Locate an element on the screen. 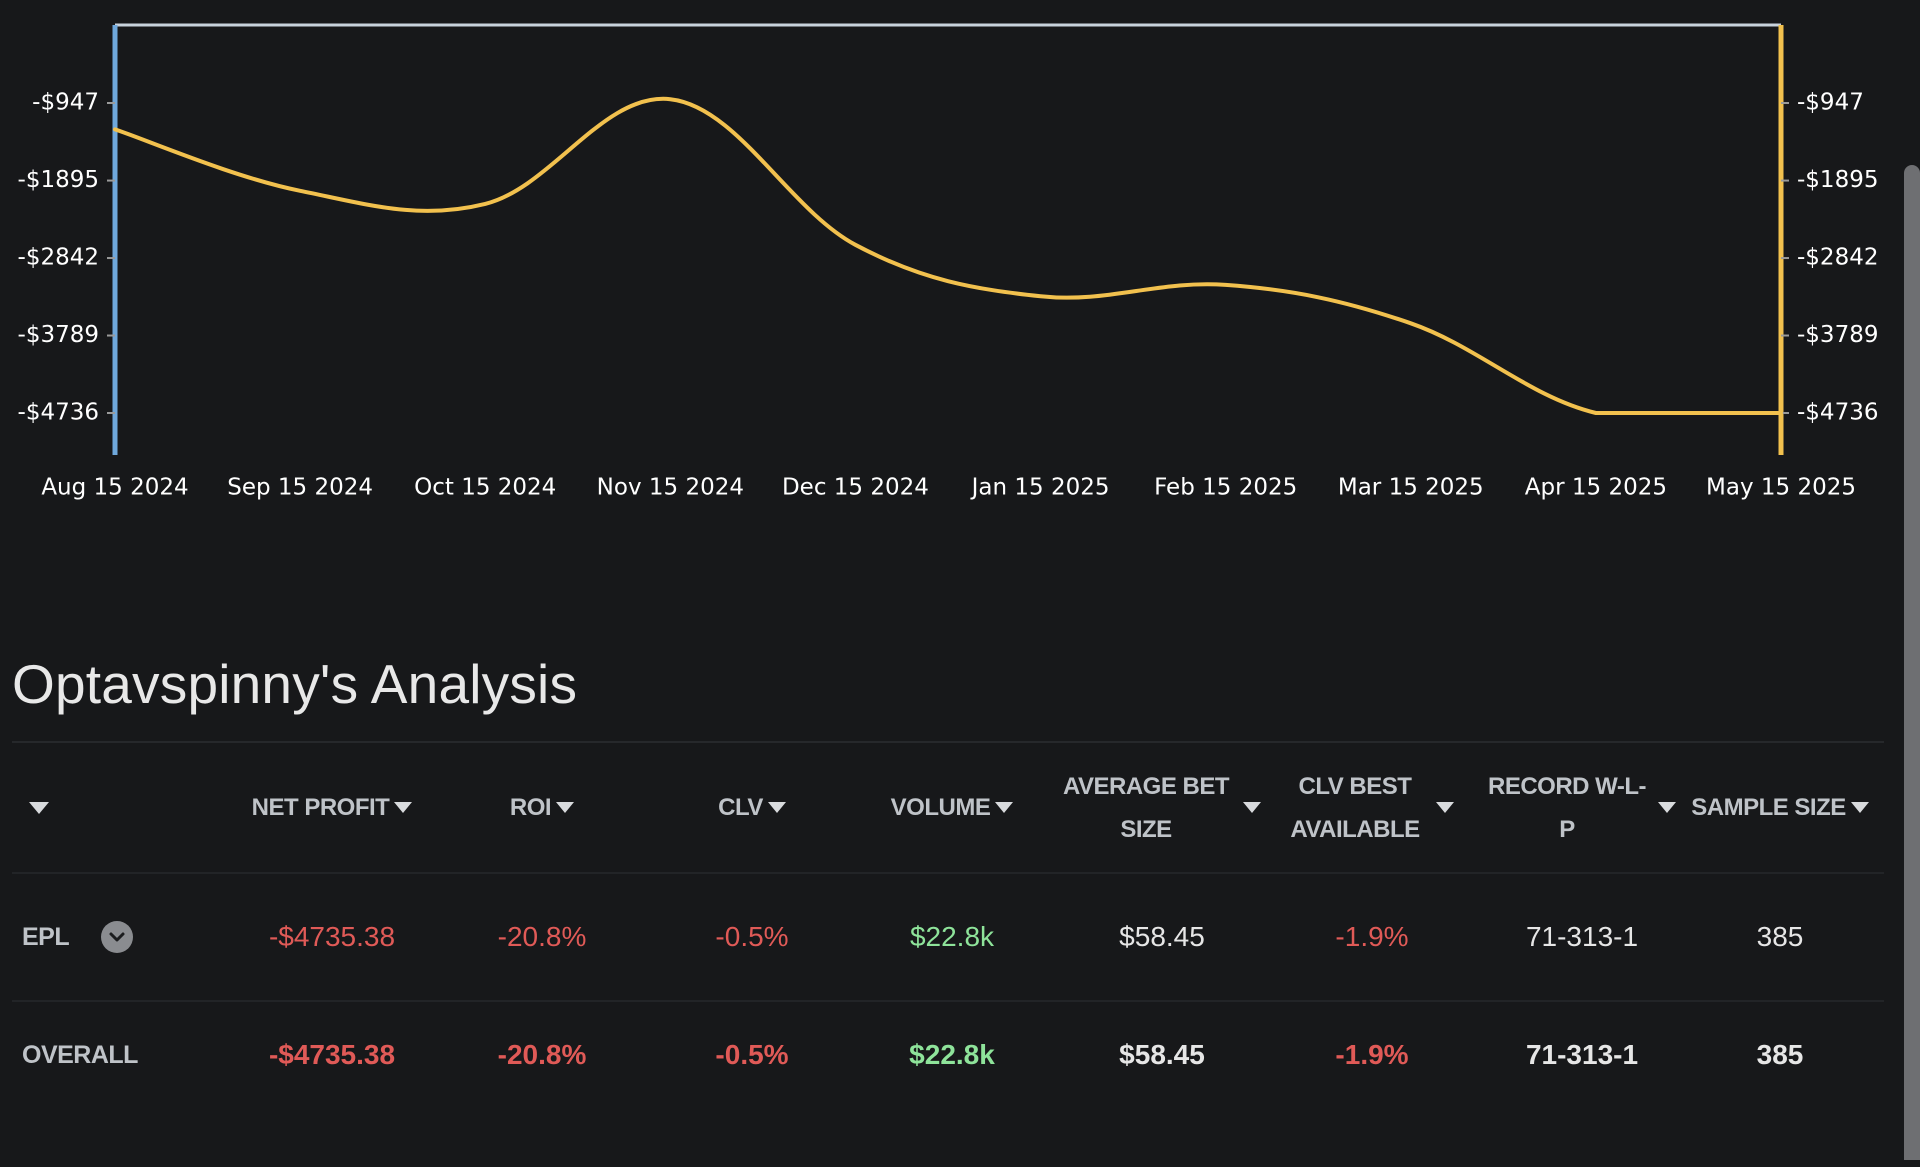 This screenshot has height=1167, width=1920. divider is located at coordinates (948, 742).